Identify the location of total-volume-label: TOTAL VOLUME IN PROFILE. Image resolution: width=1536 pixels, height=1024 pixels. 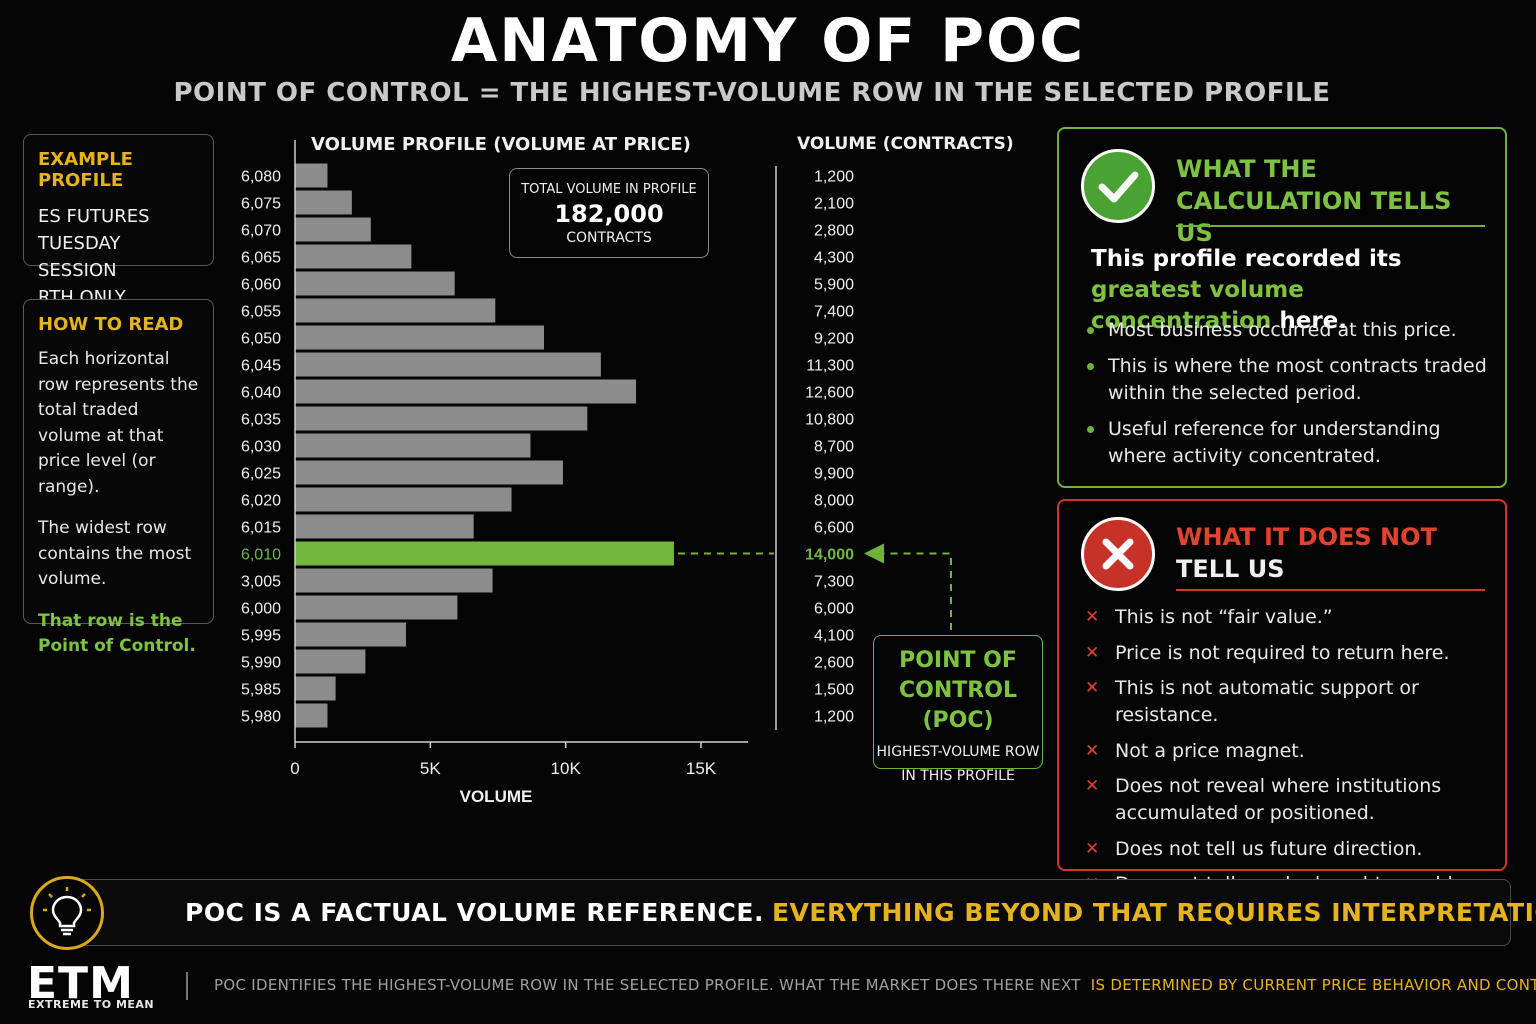
(609, 189).